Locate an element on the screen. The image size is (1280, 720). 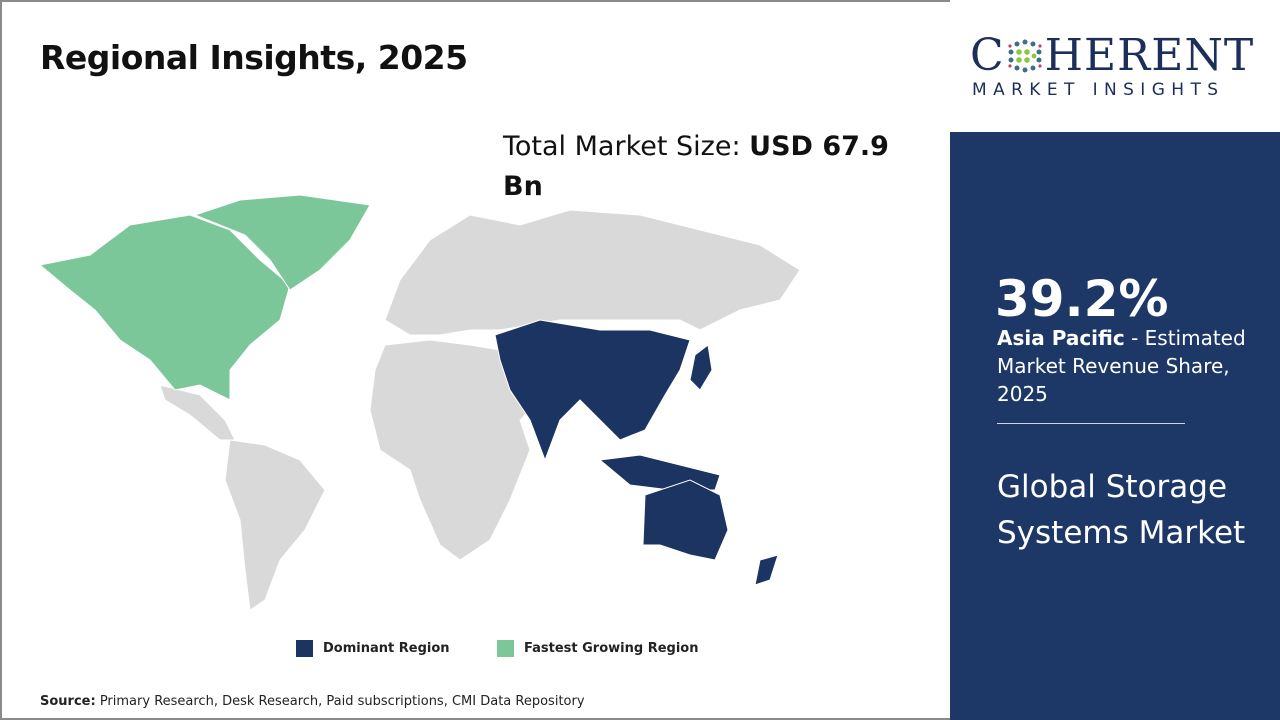
region-north-america is located at coordinates (164, 307).